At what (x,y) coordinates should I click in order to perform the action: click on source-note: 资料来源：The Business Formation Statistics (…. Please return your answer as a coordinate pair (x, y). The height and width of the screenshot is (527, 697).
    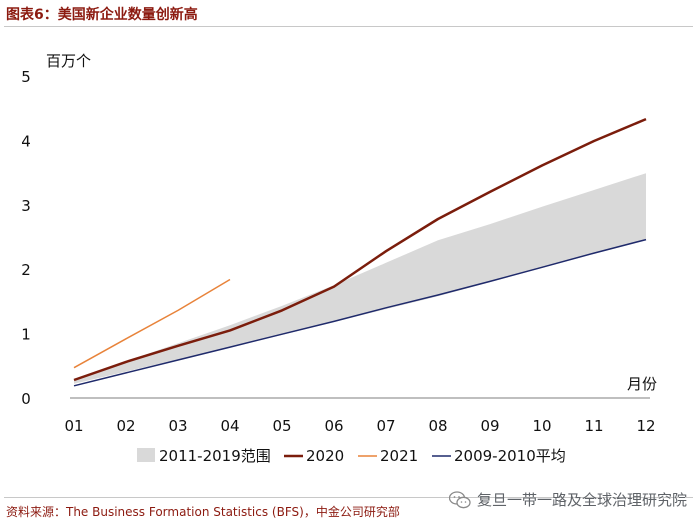
    Looking at the image, I should click on (203, 512).